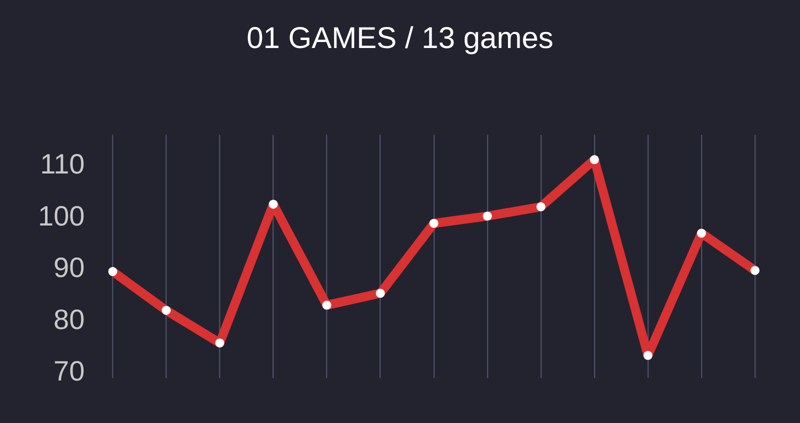 The height and width of the screenshot is (423, 800). I want to click on y-tick-label: 70, so click(69, 371).